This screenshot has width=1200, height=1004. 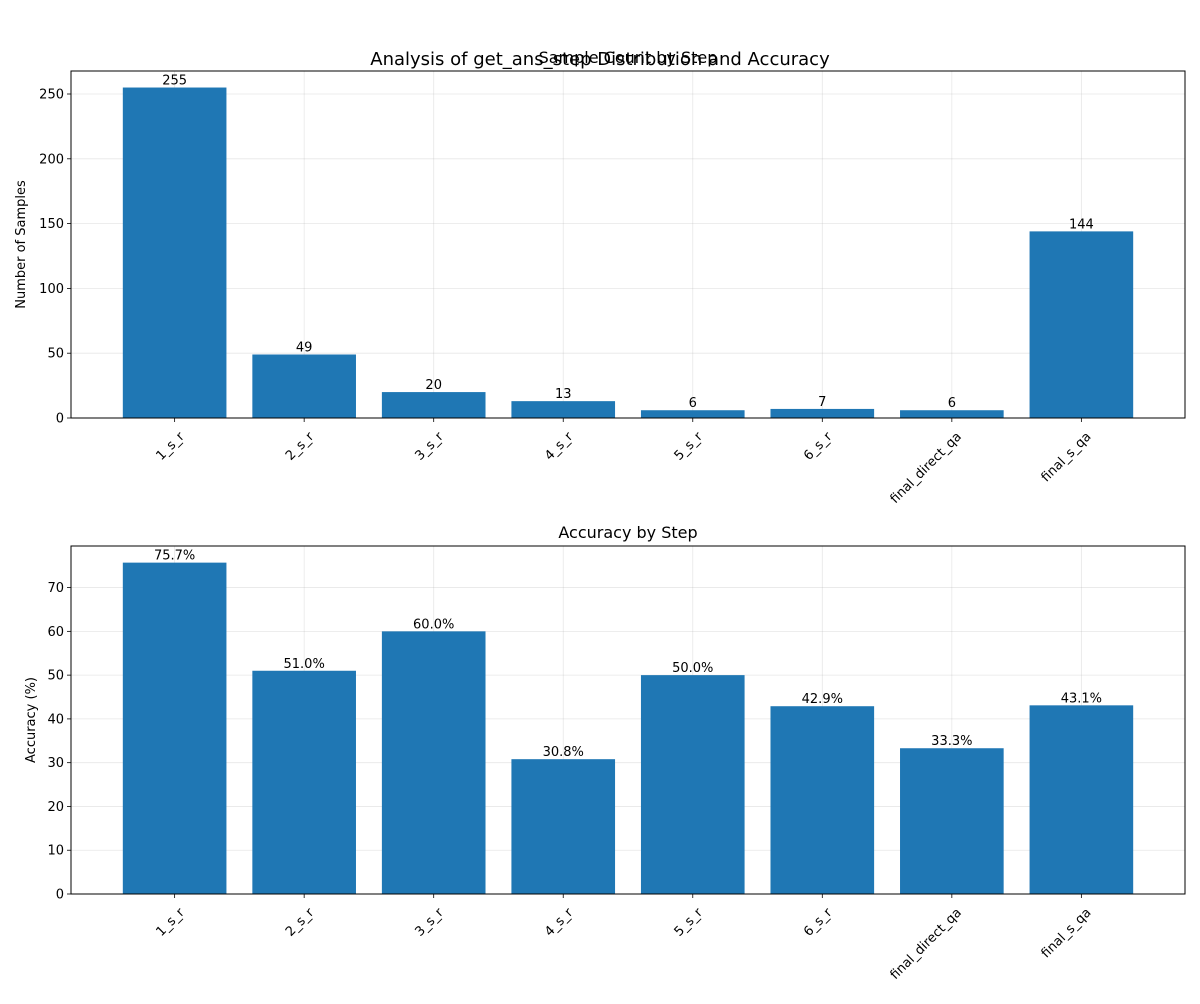 What do you see at coordinates (563, 394) in the screenshot?
I see `sample-count-bar-value-label: 13` at bounding box center [563, 394].